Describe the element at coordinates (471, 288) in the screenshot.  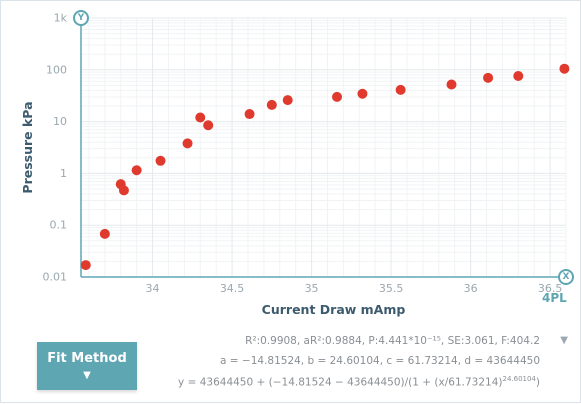
I see `x-tick-label: 36` at that location.